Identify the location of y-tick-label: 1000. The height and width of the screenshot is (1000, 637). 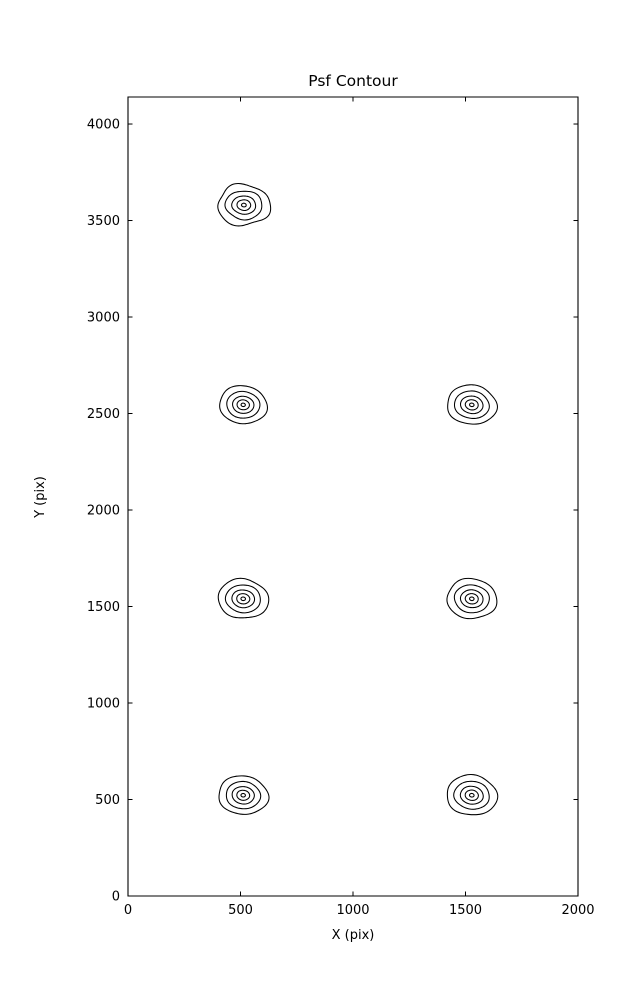
(103, 704).